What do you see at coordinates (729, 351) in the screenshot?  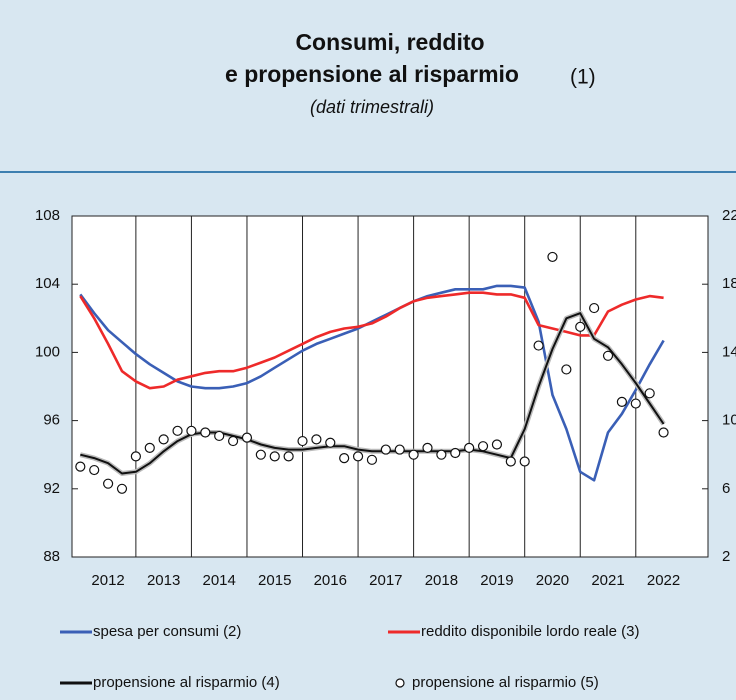 I see `y2-tick-label: 14` at bounding box center [729, 351].